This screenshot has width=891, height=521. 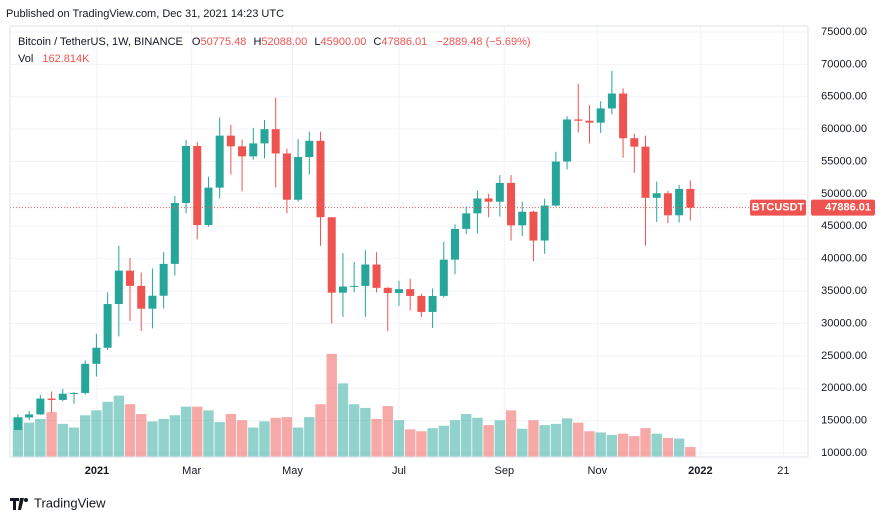 I want to click on y-tick-label: 60000.00, so click(x=844, y=129).